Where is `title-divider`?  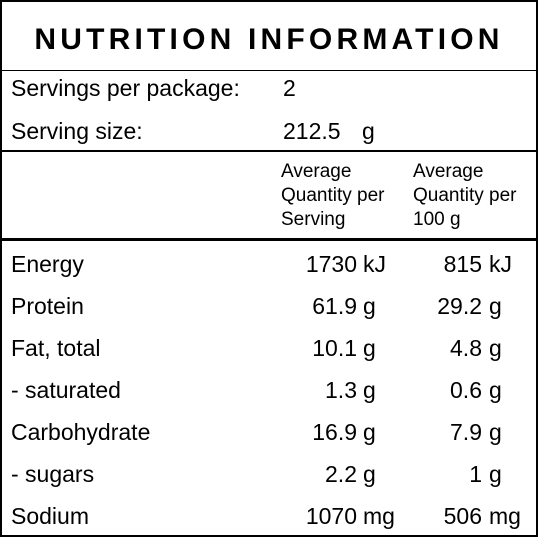
title-divider is located at coordinates (269, 70).